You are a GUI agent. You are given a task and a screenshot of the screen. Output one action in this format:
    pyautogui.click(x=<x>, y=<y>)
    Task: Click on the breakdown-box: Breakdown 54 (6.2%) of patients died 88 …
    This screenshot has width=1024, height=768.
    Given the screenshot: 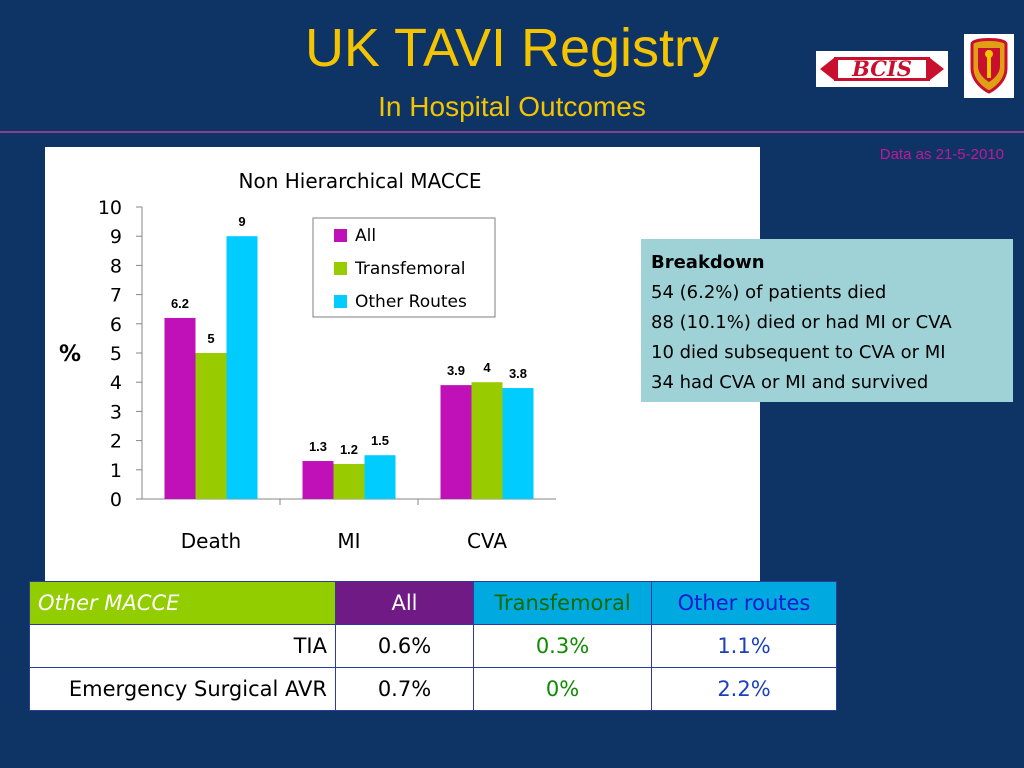 What is the action you would take?
    pyautogui.click(x=827, y=320)
    